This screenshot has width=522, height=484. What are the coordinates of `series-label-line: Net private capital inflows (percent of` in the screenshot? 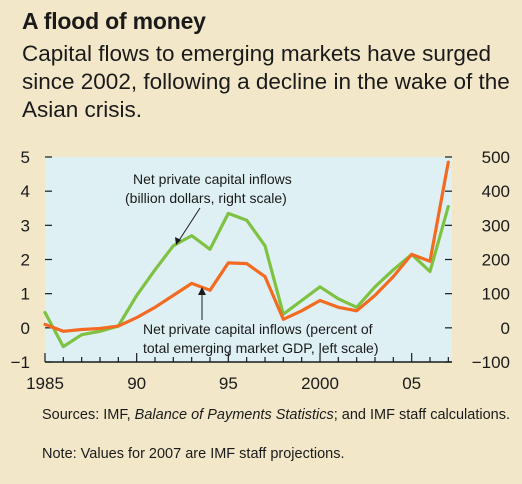 It's located at (258, 329).